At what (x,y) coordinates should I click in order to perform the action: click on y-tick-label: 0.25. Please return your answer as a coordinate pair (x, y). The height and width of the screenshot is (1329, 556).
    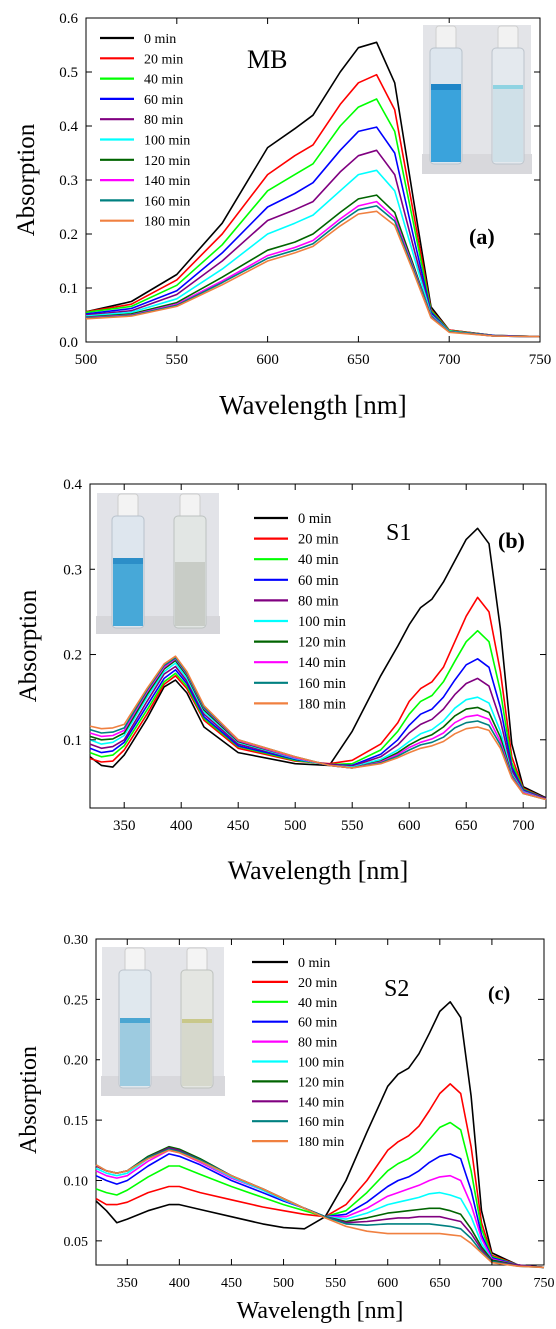
    Looking at the image, I should click on (76, 1000).